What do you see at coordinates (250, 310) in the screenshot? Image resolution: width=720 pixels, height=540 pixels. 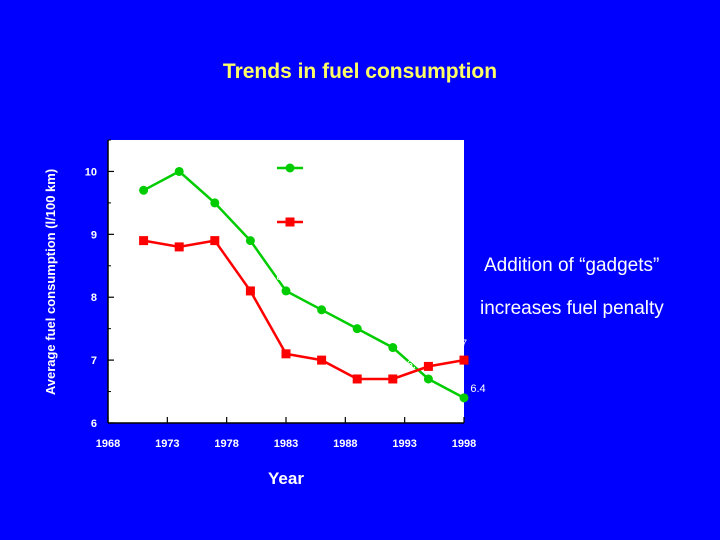 I see `data-label-consumption: 8.1` at bounding box center [250, 310].